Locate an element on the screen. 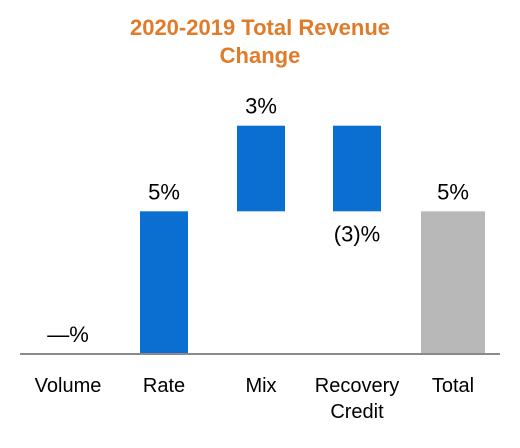  chart-title-line-1: 2020-2019 Total Revenue is located at coordinates (260, 27).